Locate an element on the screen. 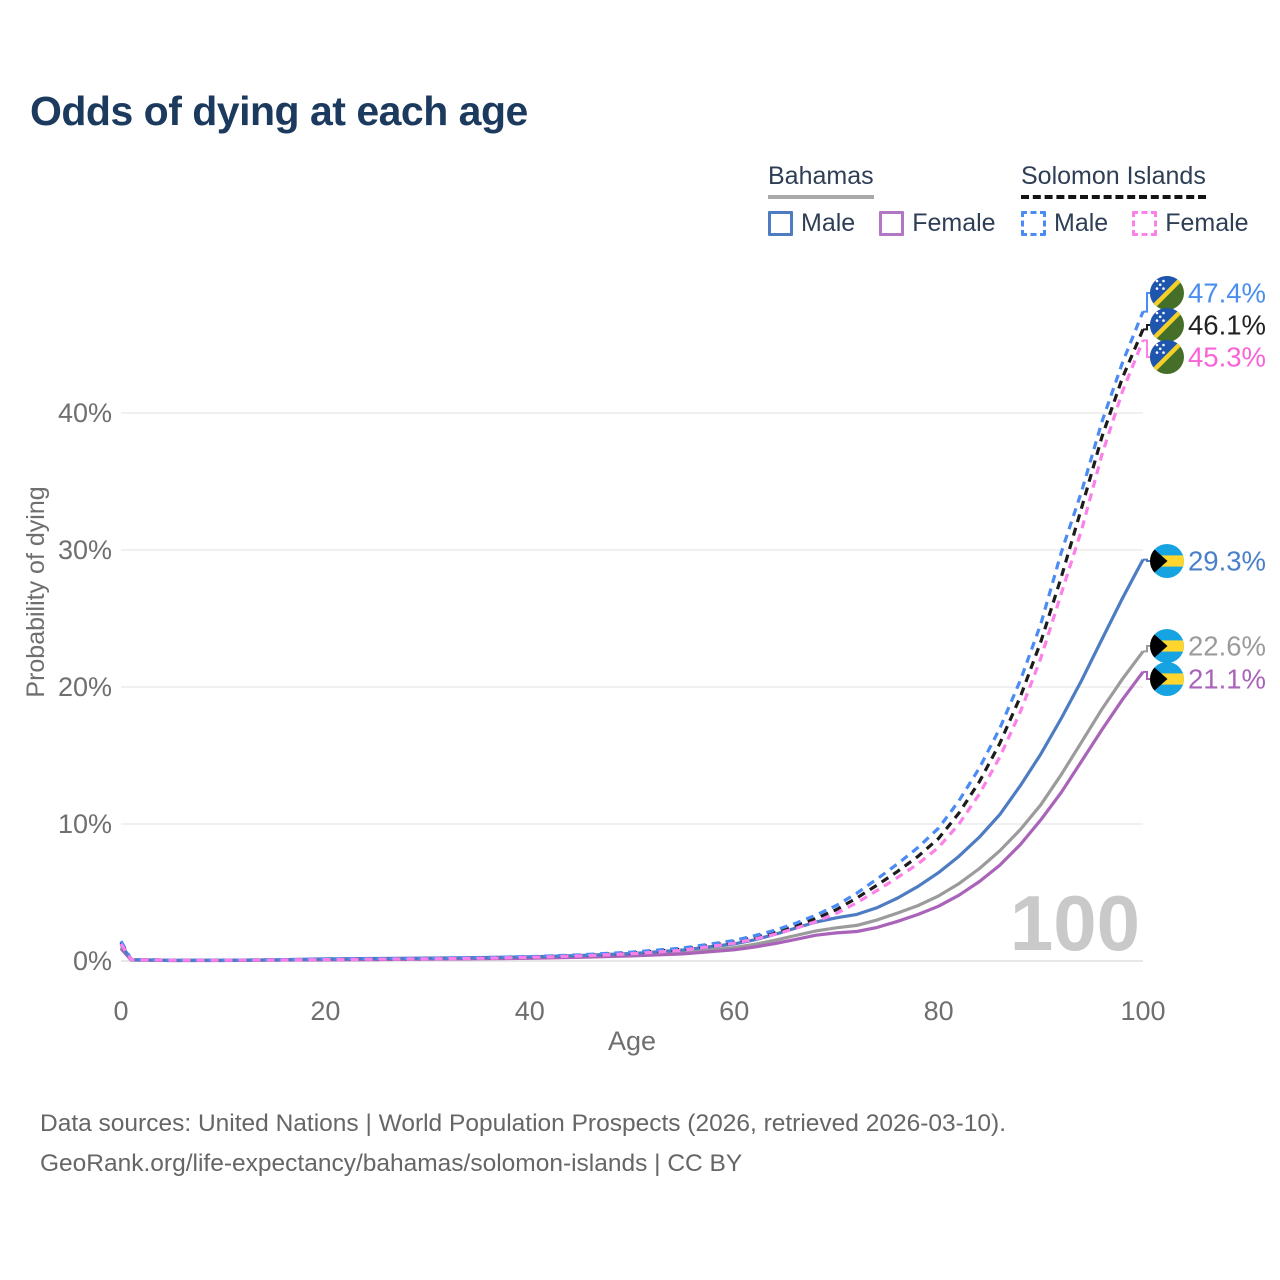  legend-group-solomon-islands: Solomon Islands Male Female is located at coordinates (1135, 200).